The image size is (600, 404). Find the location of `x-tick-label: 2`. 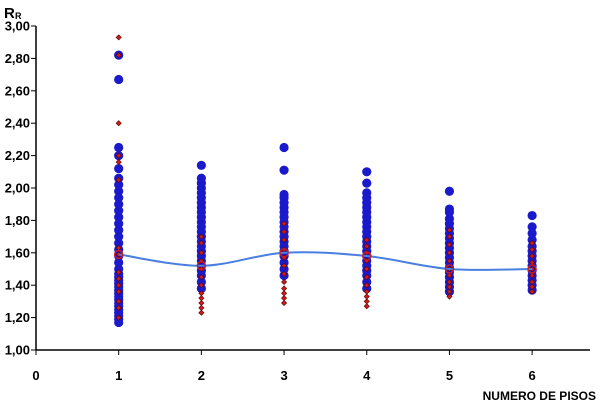

x-tick-label: 2 is located at coordinates (201, 375).